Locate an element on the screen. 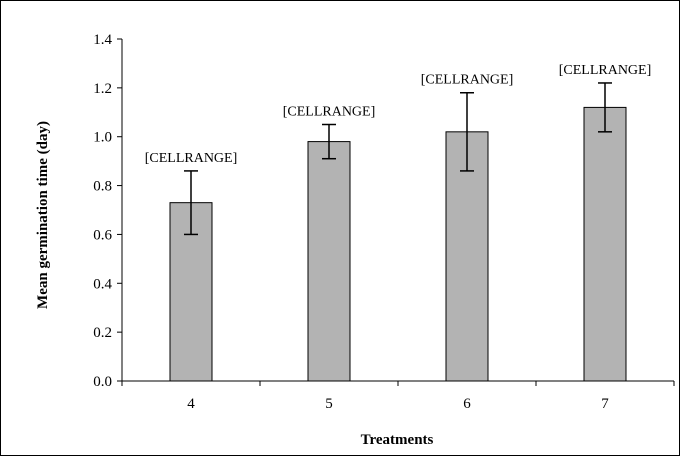 This screenshot has width=680, height=460. x-tick-label: 7 is located at coordinates (605, 404).